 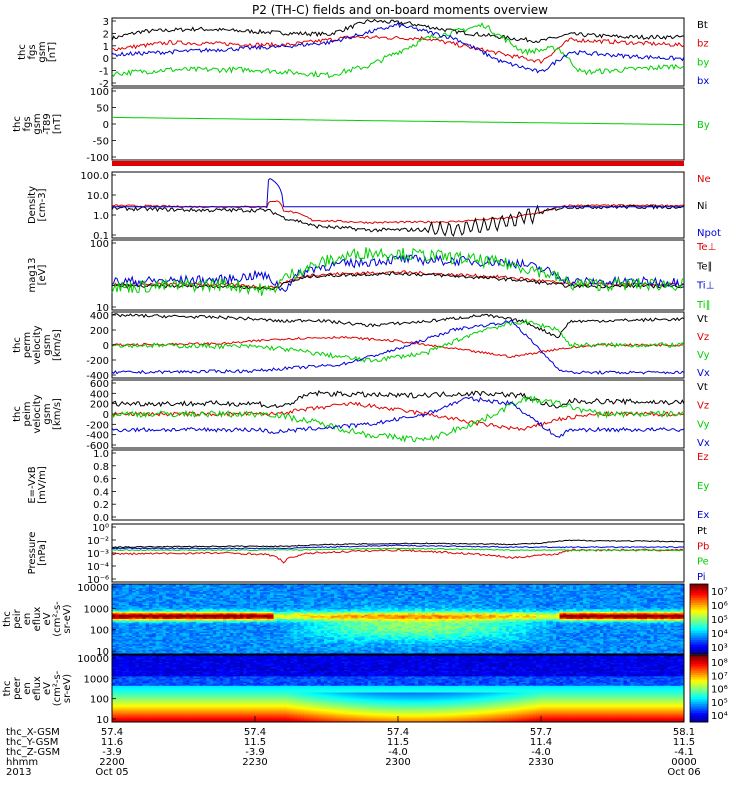 What do you see at coordinates (683, 772) in the screenshot?
I see `footer-value: Oct 06` at bounding box center [683, 772].